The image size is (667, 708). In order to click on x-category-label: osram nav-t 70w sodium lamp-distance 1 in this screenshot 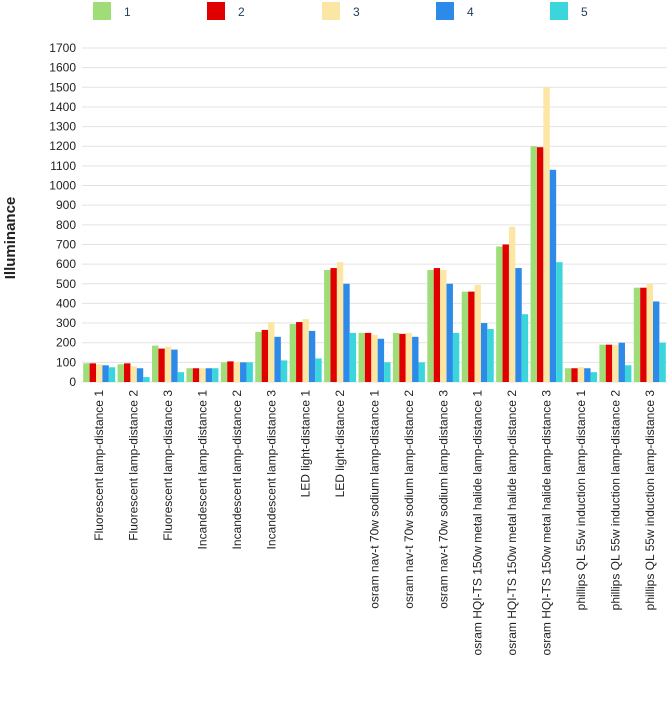, I will do `click(375, 499)`.